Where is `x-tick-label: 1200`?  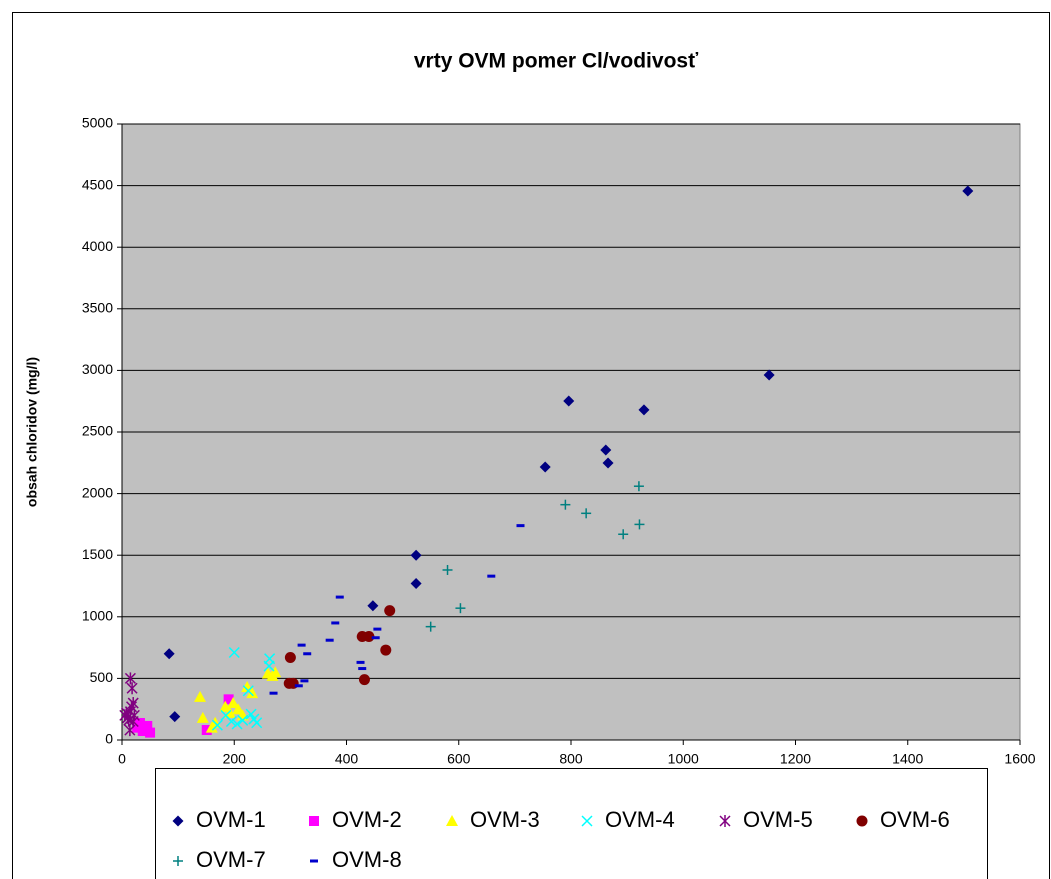 x-tick-label: 1200 is located at coordinates (795, 759).